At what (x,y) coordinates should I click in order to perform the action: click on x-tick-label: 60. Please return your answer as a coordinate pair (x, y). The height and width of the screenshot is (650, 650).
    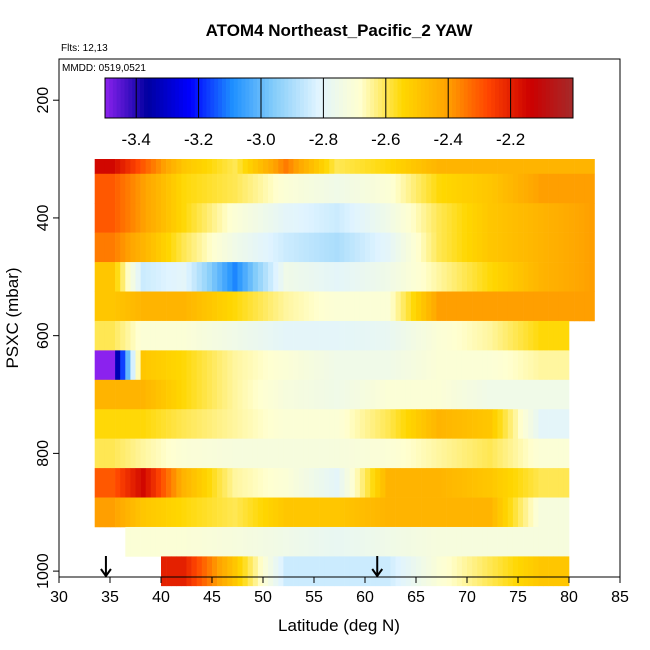
    Looking at the image, I should click on (365, 597).